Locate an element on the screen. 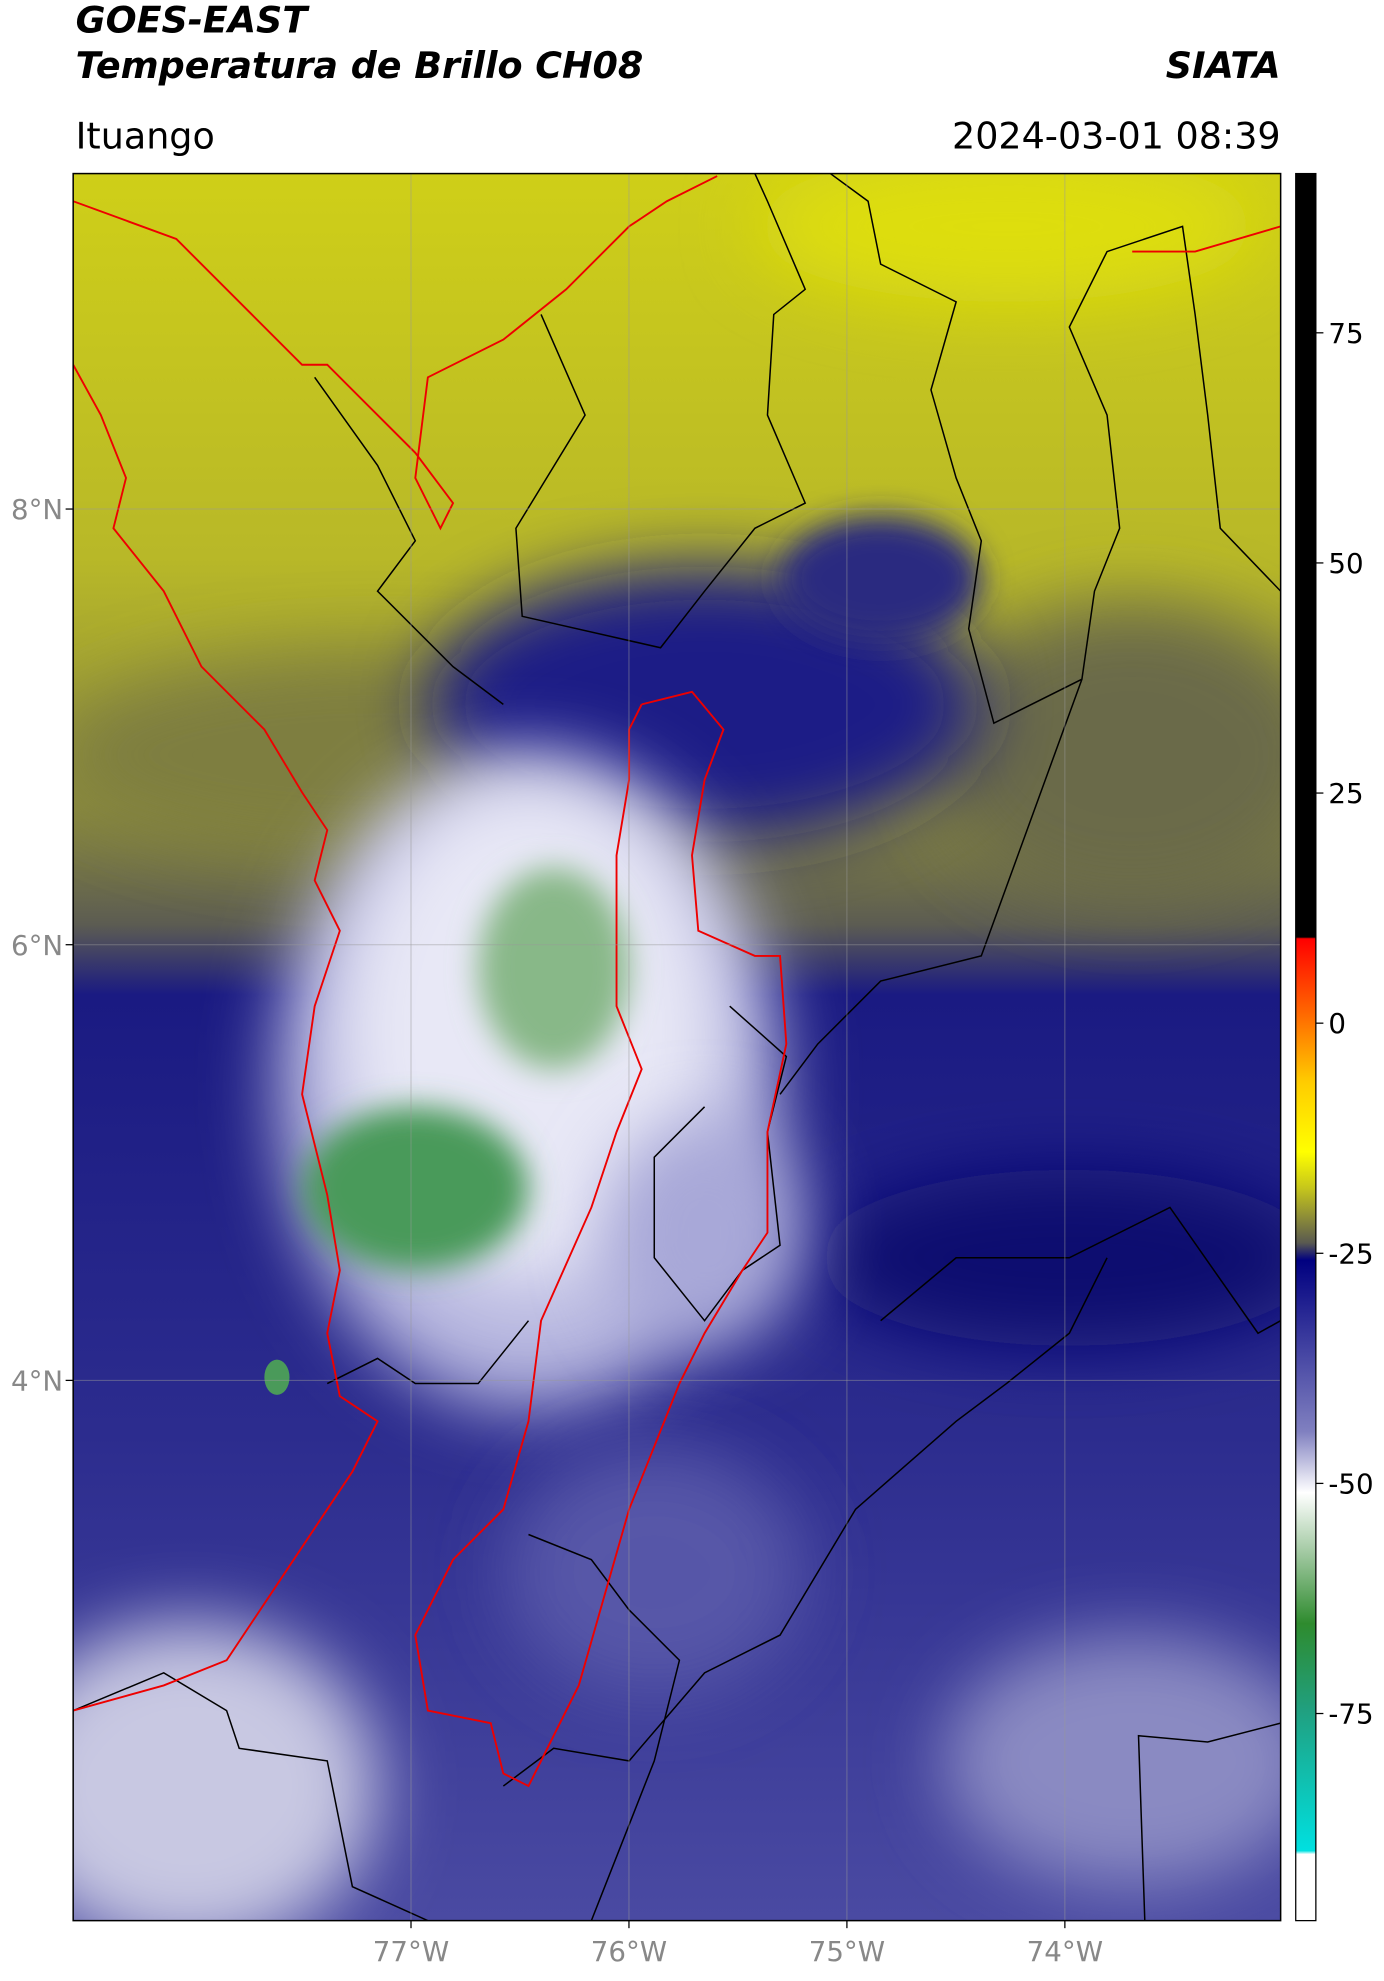  colorbar-tick-label: -50 is located at coordinates (1350, 1483).